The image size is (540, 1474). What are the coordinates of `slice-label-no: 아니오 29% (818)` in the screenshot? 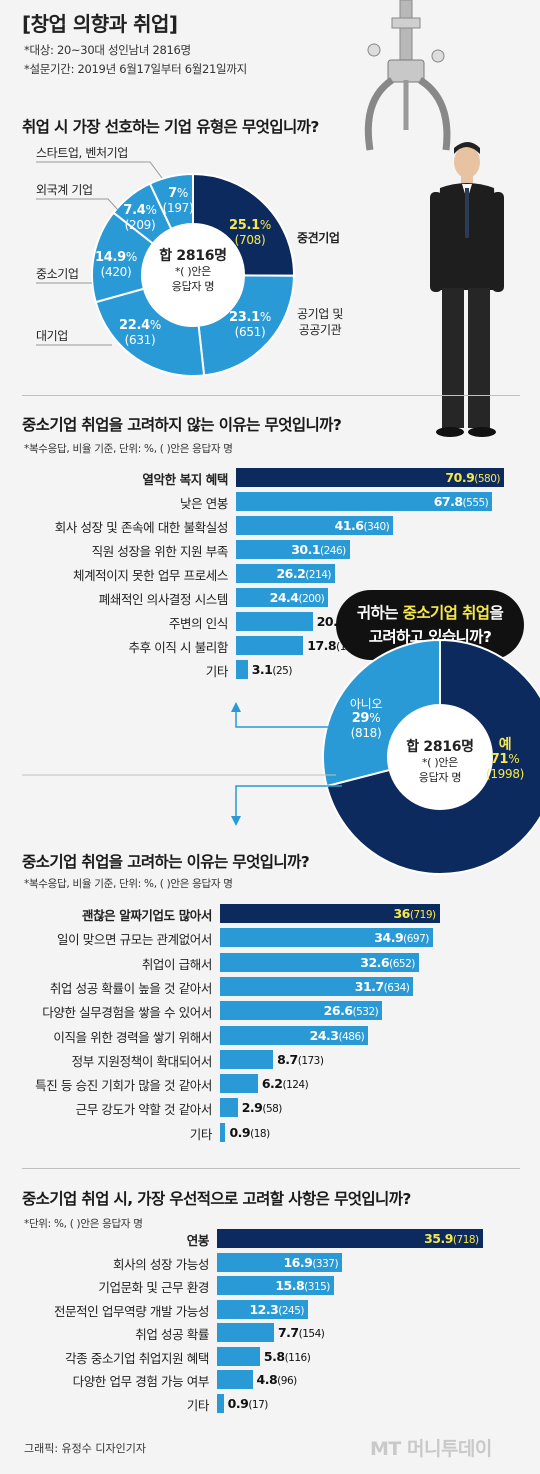 It's located at (366, 718).